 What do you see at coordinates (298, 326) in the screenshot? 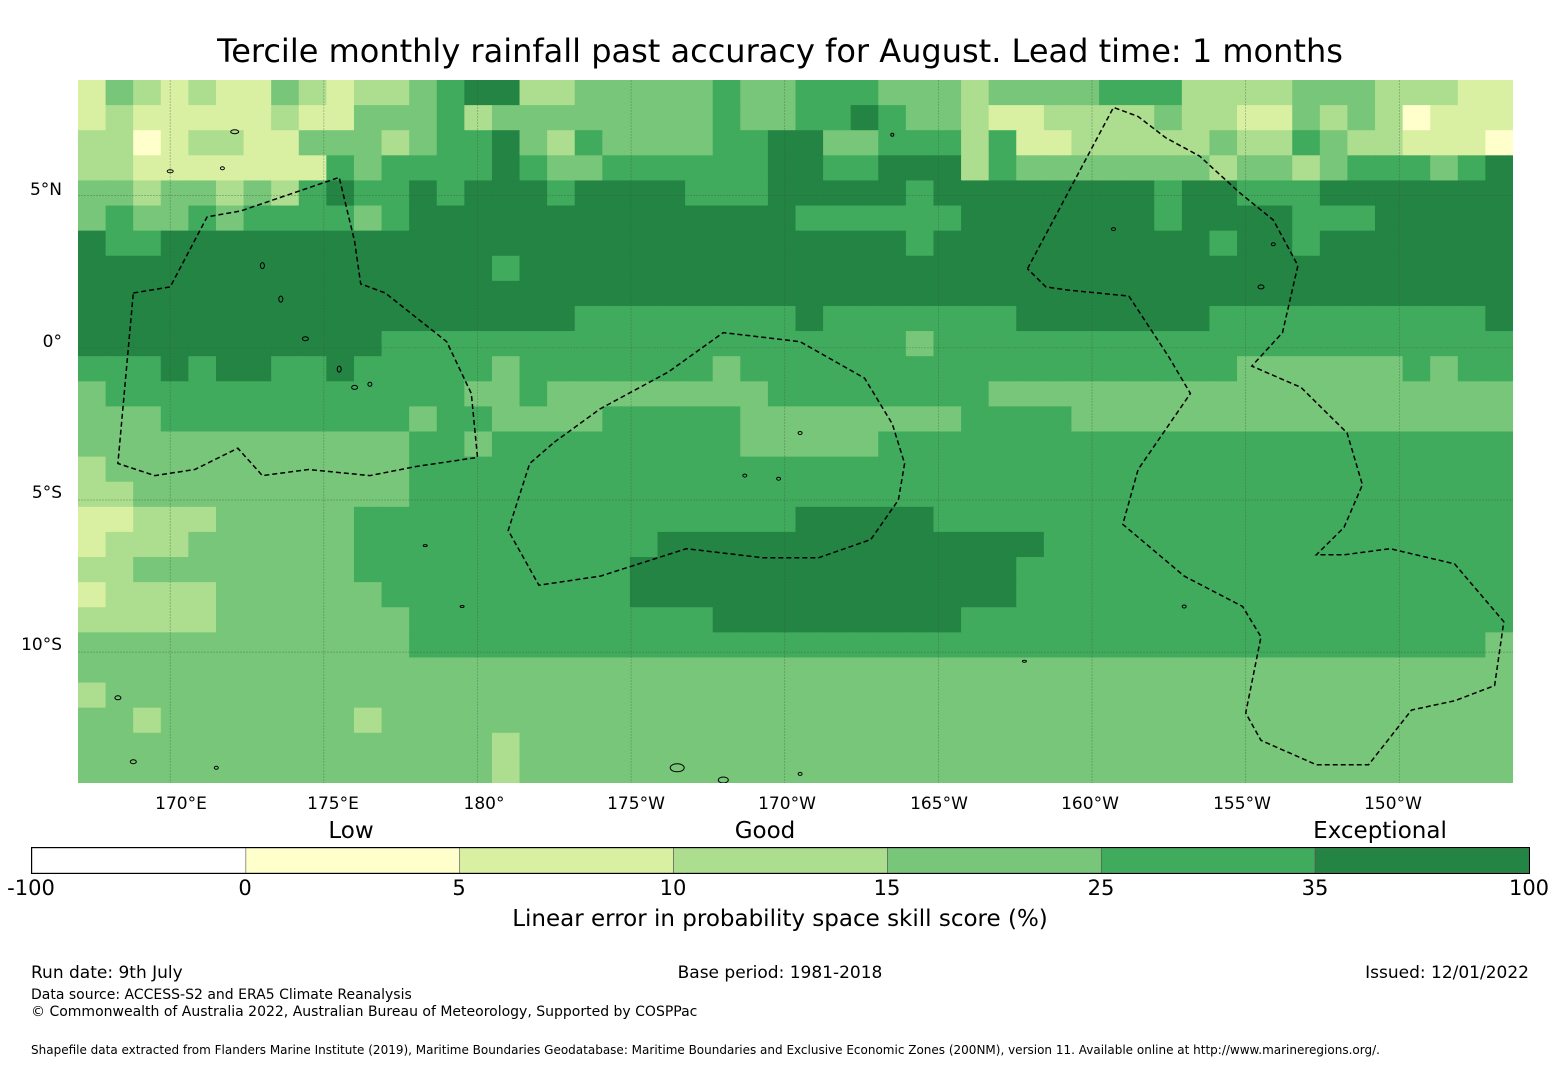
I see `eez-boundary-line` at bounding box center [298, 326].